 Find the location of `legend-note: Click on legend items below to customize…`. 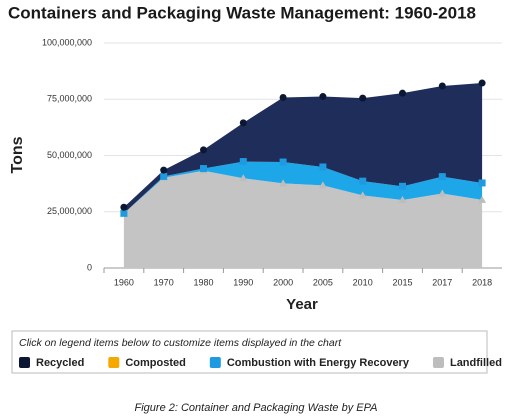

legend-note: Click on legend items below to customize… is located at coordinates (180, 343).